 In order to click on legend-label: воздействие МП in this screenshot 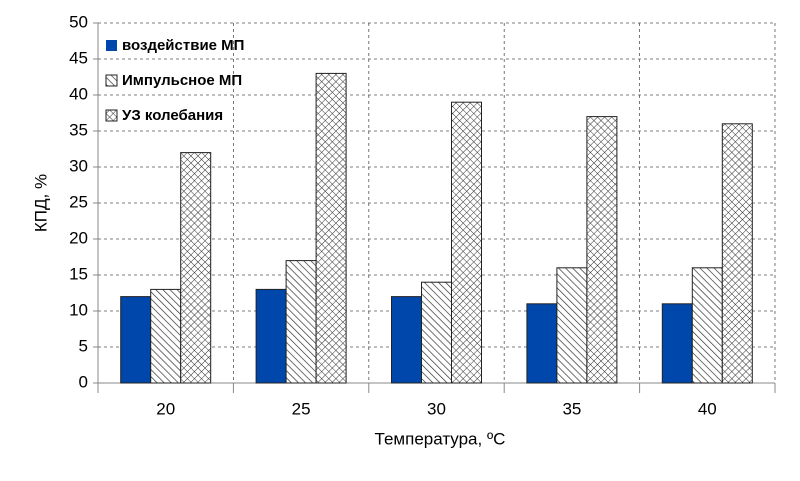, I will do `click(183, 45)`.